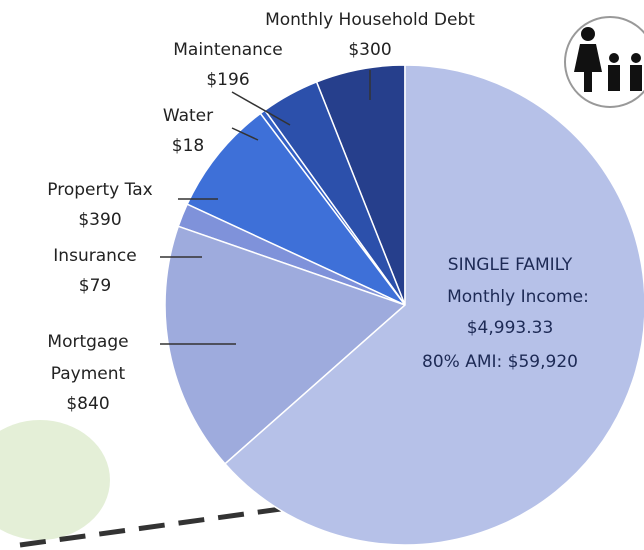  Describe the element at coordinates (510, 265) in the screenshot. I see `annotation: SINGLE FAMILY` at that location.